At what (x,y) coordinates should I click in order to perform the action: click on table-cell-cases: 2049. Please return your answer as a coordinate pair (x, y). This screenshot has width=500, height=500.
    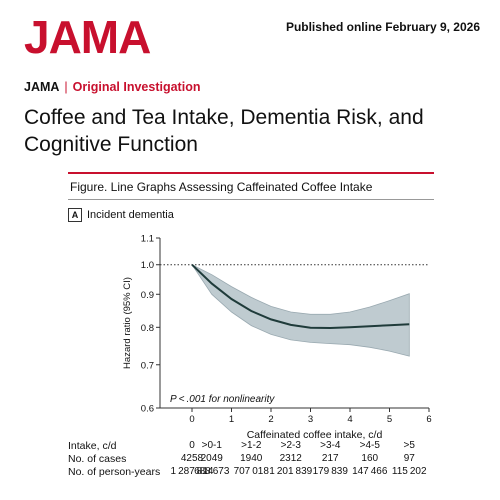
    Looking at the image, I should click on (211, 458).